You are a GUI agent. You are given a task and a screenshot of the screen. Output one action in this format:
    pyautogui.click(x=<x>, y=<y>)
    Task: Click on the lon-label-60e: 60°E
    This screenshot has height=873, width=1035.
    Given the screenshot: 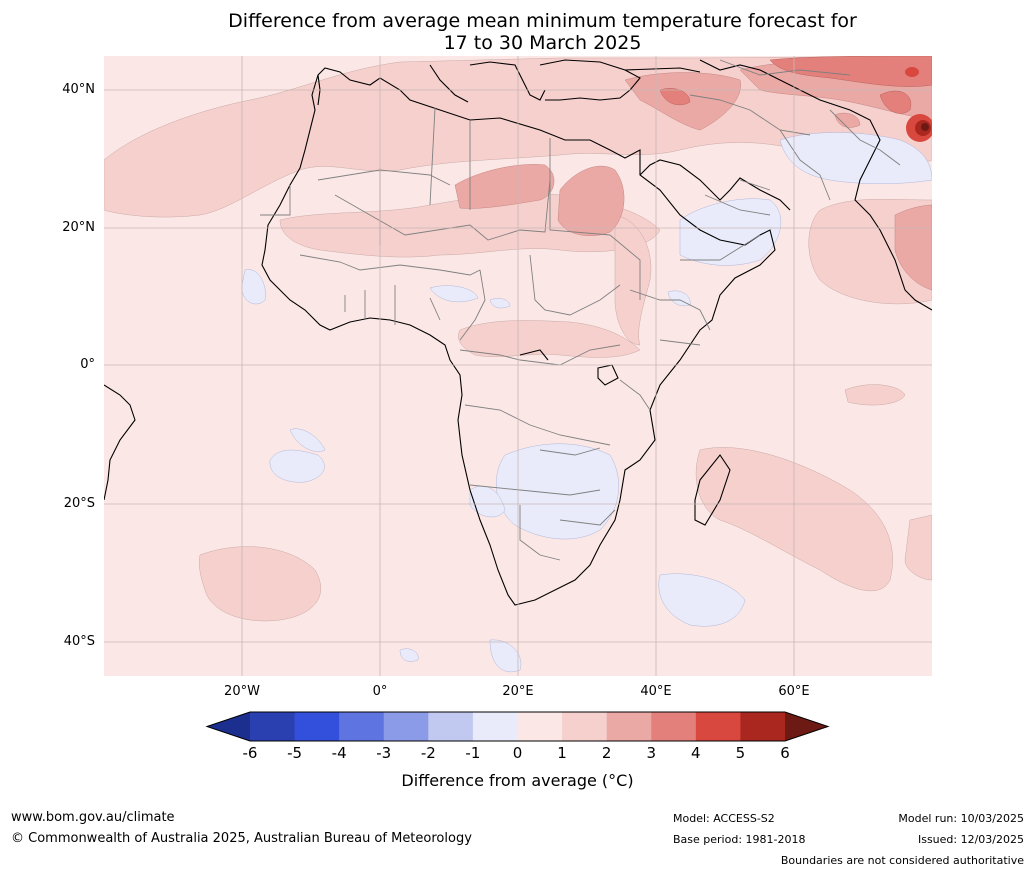 What is the action you would take?
    pyautogui.click(x=794, y=691)
    